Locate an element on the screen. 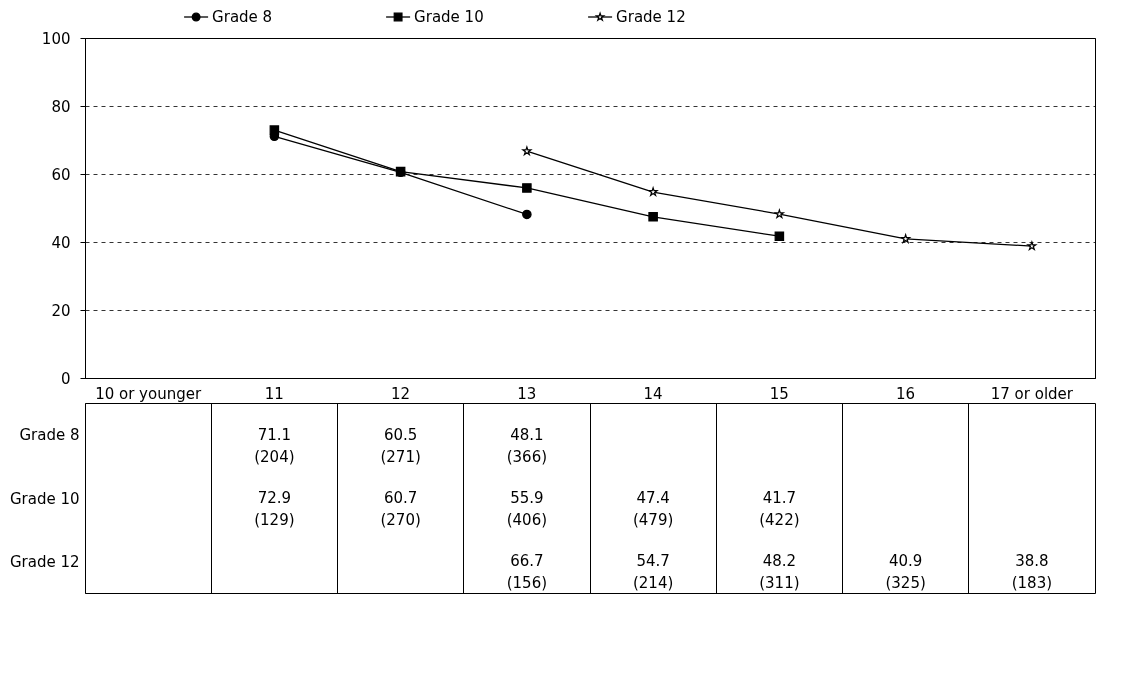 Image resolution: width=1141 pixels, height=698 pixels. data-label: 66.7 (156) is located at coordinates (527, 572).